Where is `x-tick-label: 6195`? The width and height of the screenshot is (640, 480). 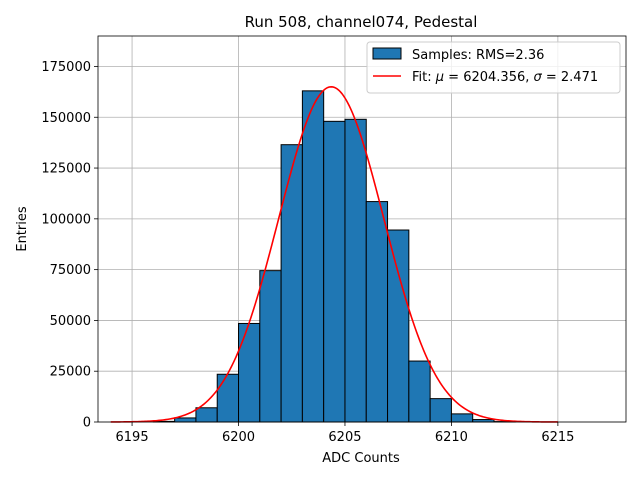 x-tick-label: 6195 is located at coordinates (132, 437).